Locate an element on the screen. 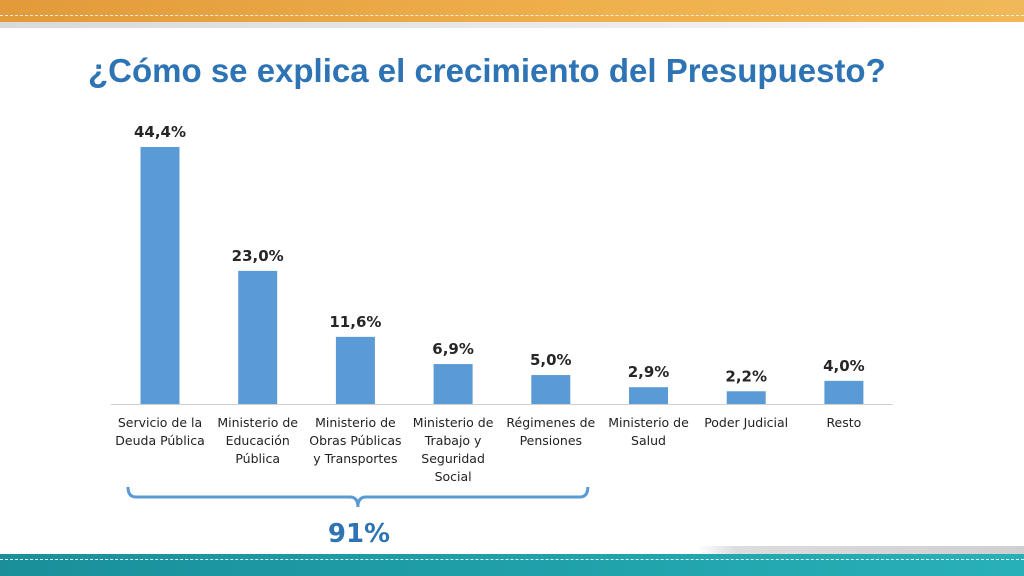 The image size is (1024, 576). category-label-line: Social is located at coordinates (453, 476).